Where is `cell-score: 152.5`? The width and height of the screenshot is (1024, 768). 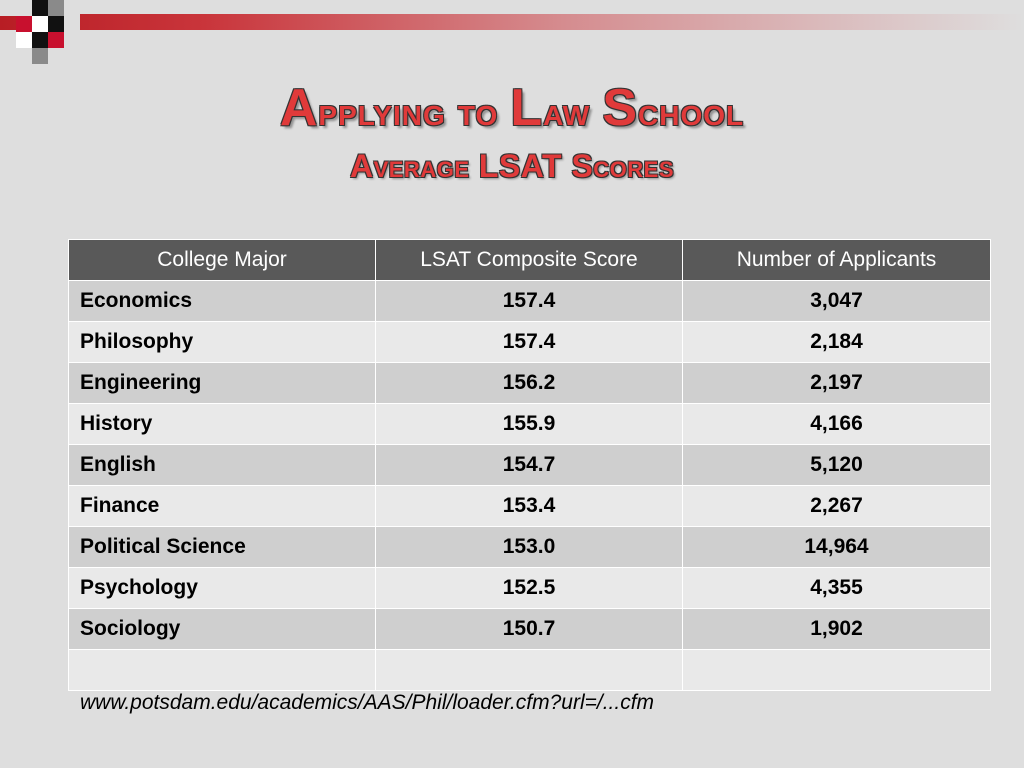
cell-score: 152.5 is located at coordinates (529, 588).